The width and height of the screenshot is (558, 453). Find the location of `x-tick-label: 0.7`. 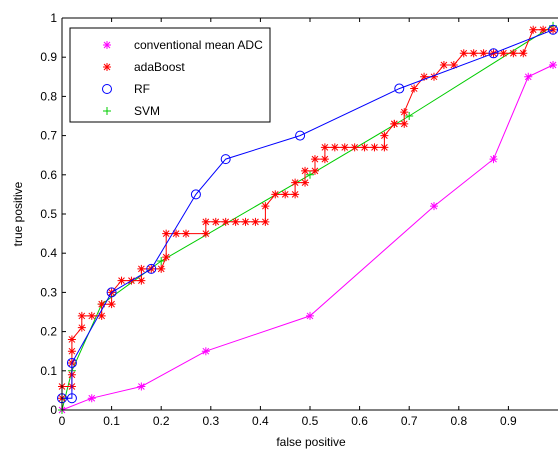

x-tick-label: 0.7 is located at coordinates (409, 421).